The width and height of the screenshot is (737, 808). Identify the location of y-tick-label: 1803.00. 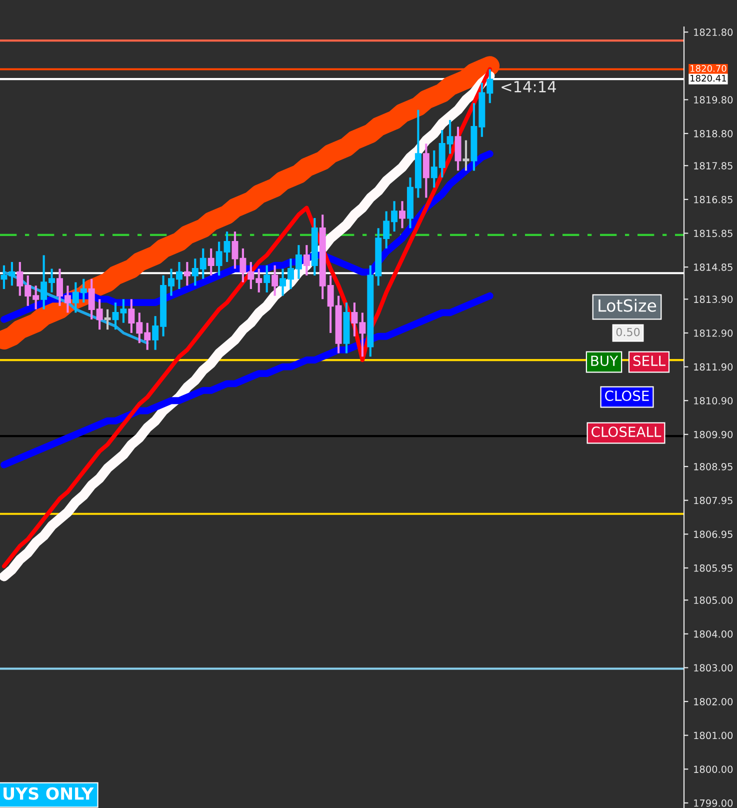
(713, 668).